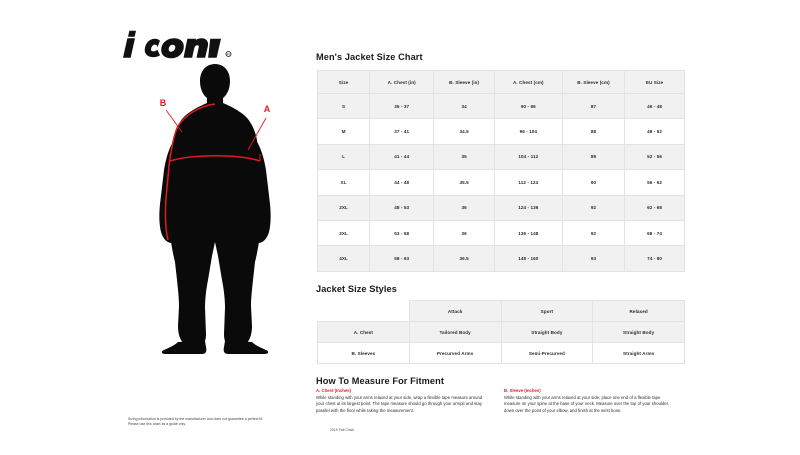 The image size is (800, 455). Describe the element at coordinates (402, 157) in the screenshot. I see `chest-in-cell: 41 - 44` at that location.